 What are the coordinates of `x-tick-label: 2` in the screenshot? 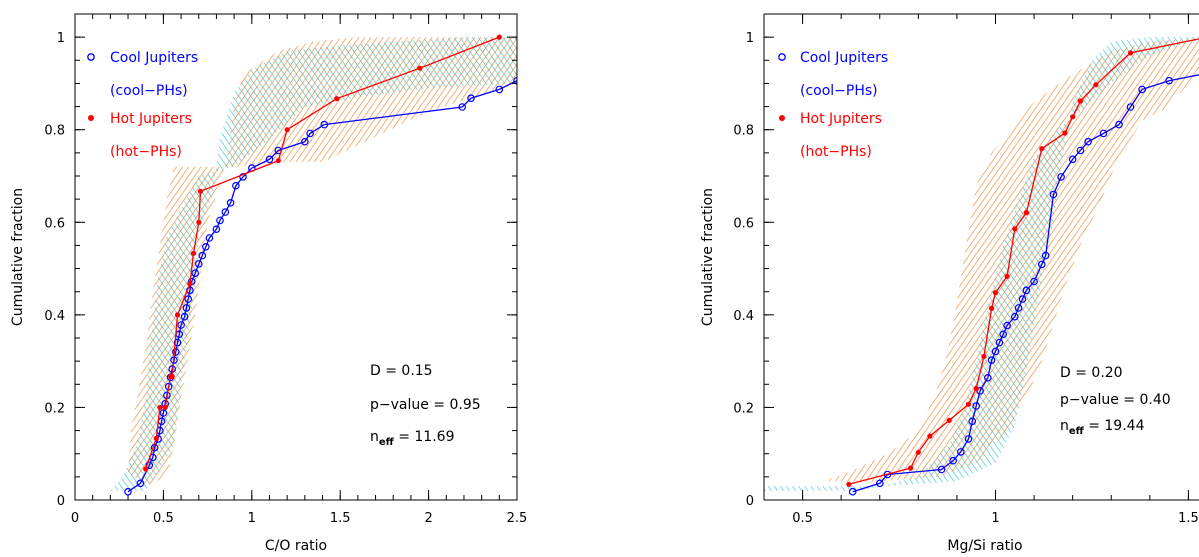 It's located at (428, 518).